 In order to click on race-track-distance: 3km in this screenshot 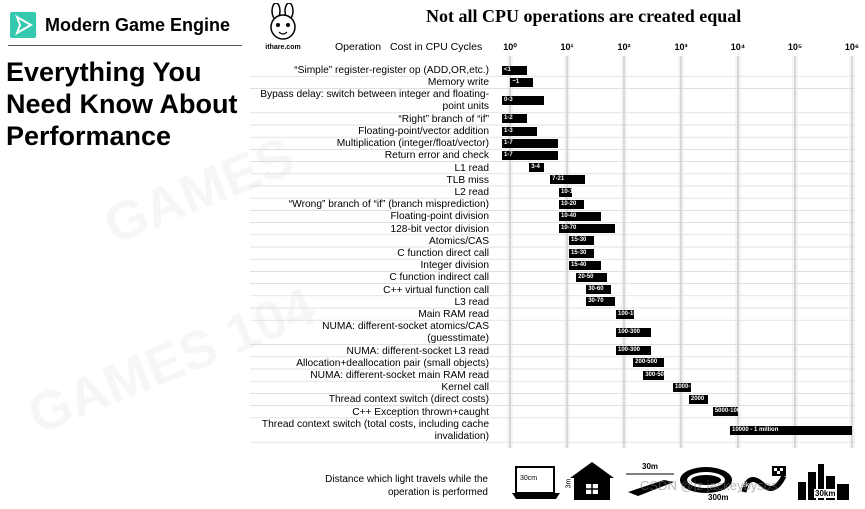, I will do `click(749, 485)`.